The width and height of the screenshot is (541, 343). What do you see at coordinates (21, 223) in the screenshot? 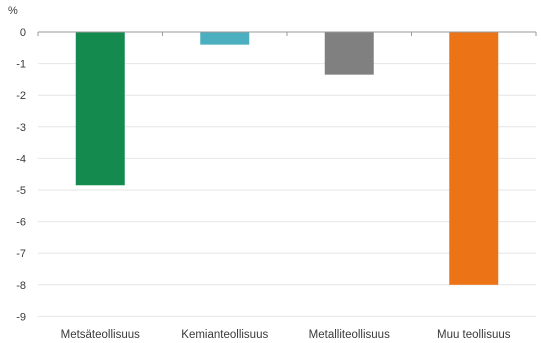
I see `y-tick-label: -6` at bounding box center [21, 223].